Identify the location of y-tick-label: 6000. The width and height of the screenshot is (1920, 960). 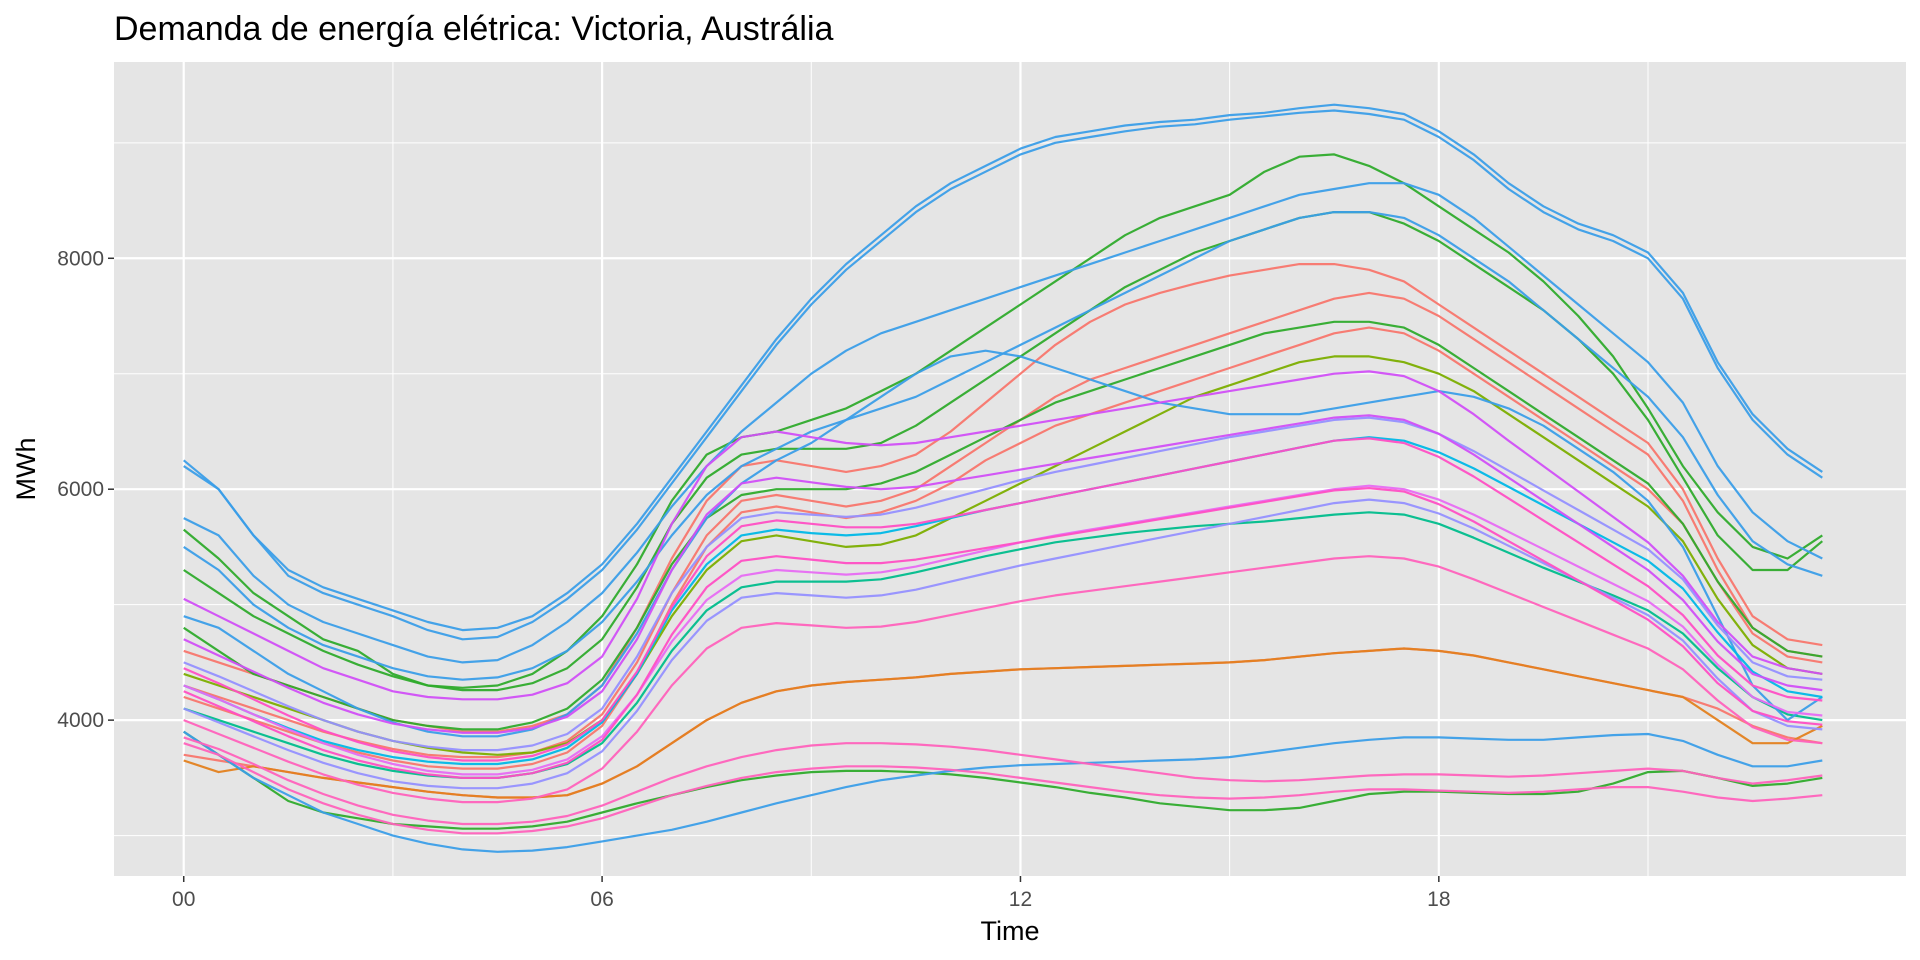
(80, 489).